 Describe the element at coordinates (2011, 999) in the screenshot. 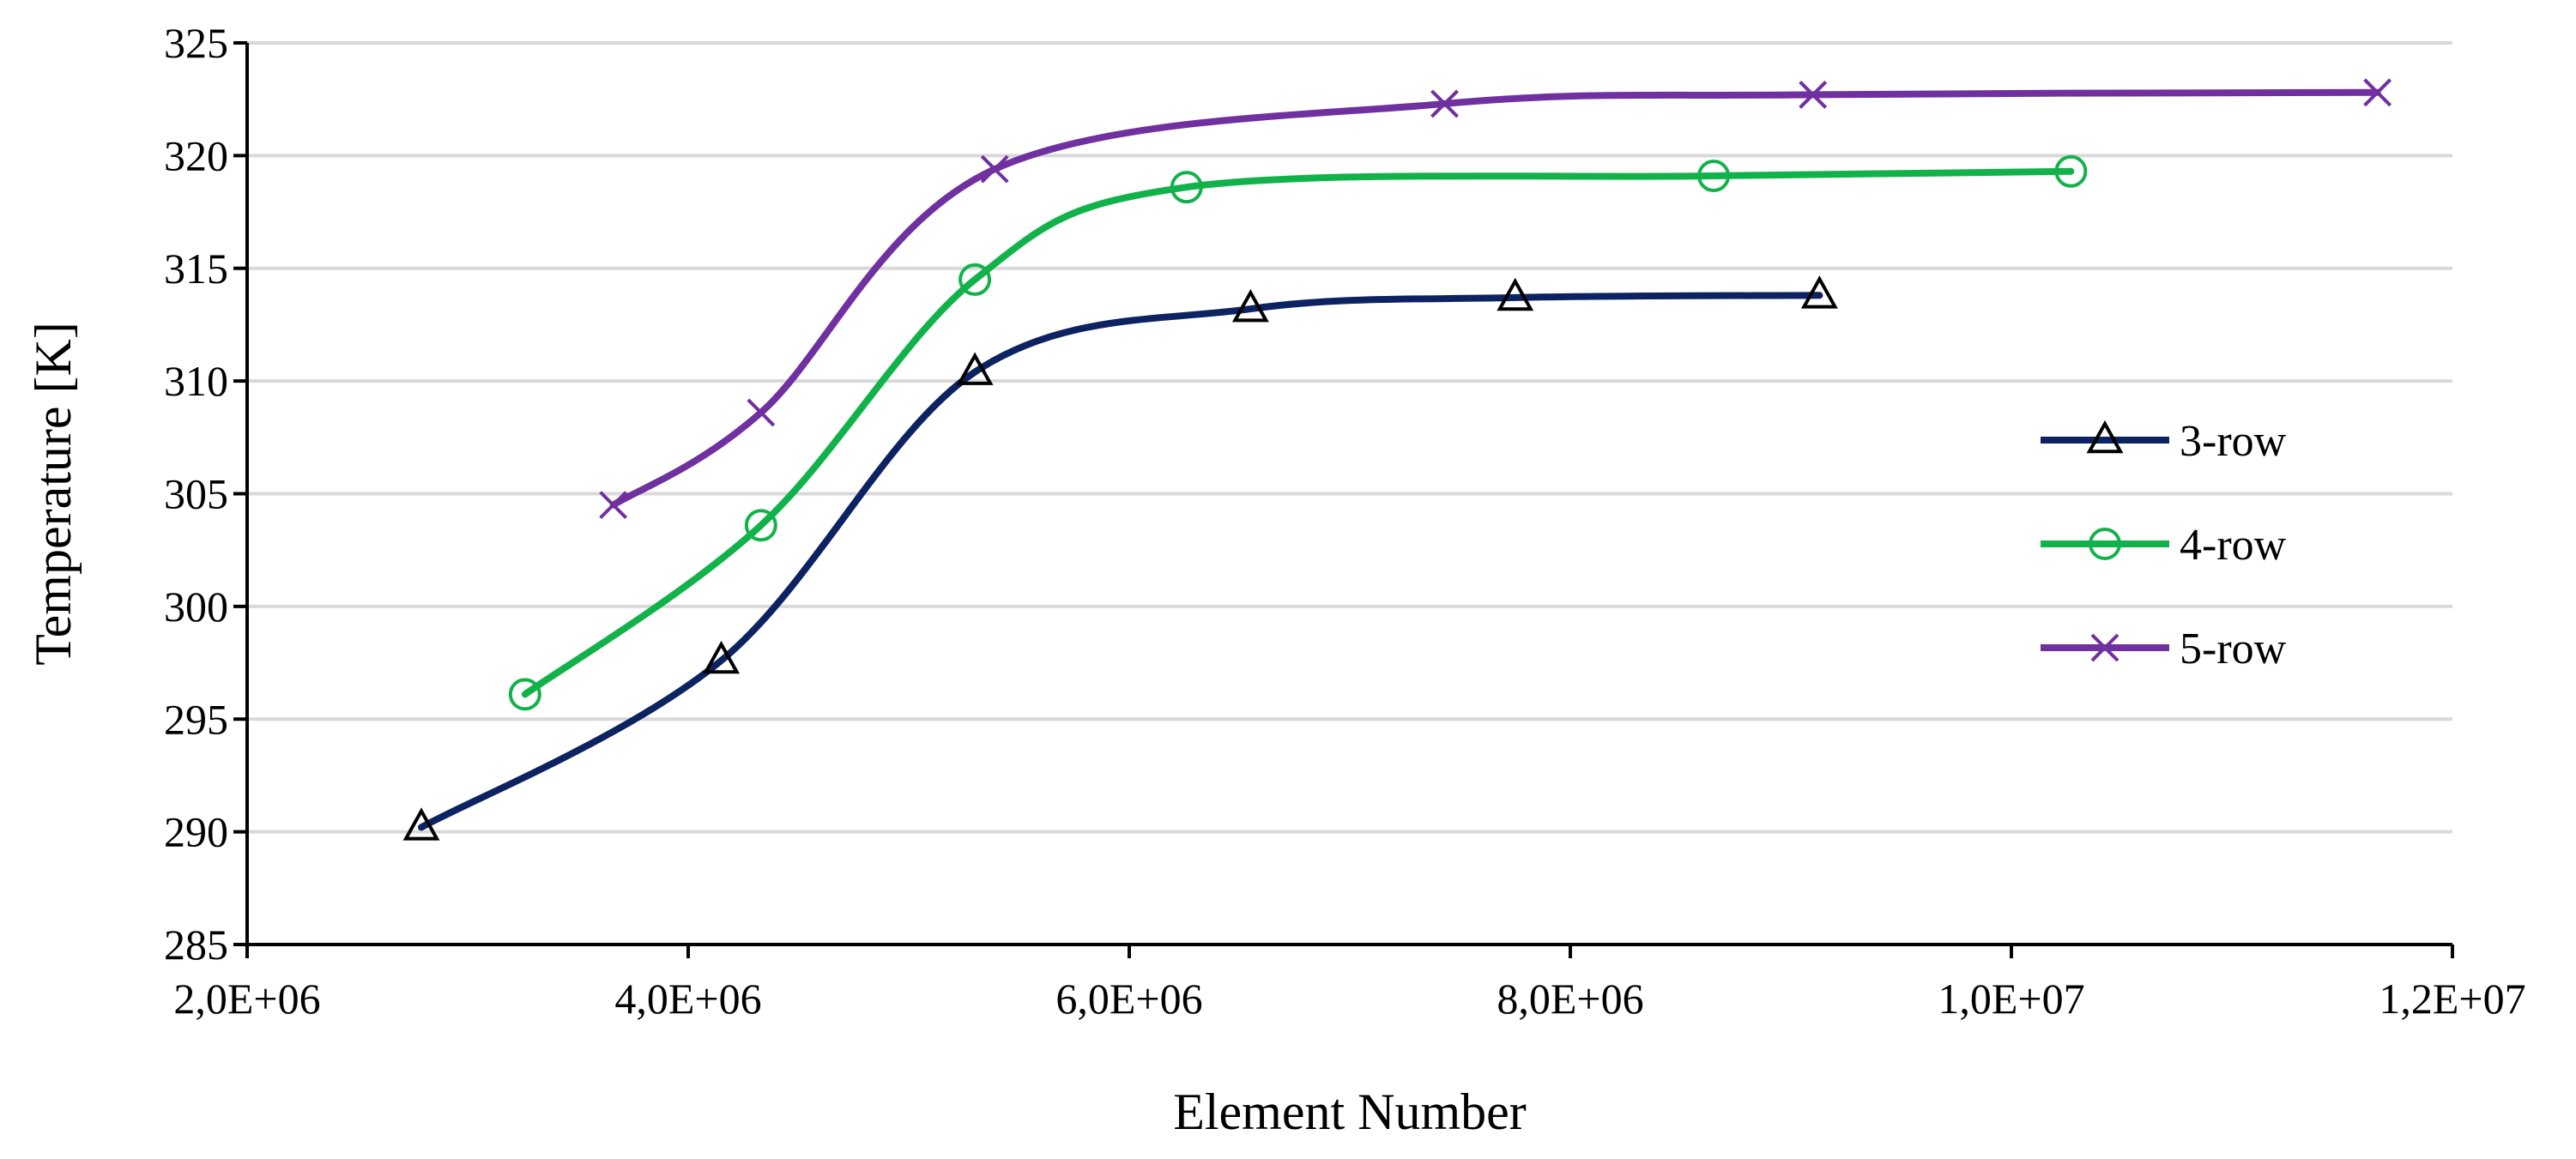

I see `x-tick-label: 1,0E+07` at that location.